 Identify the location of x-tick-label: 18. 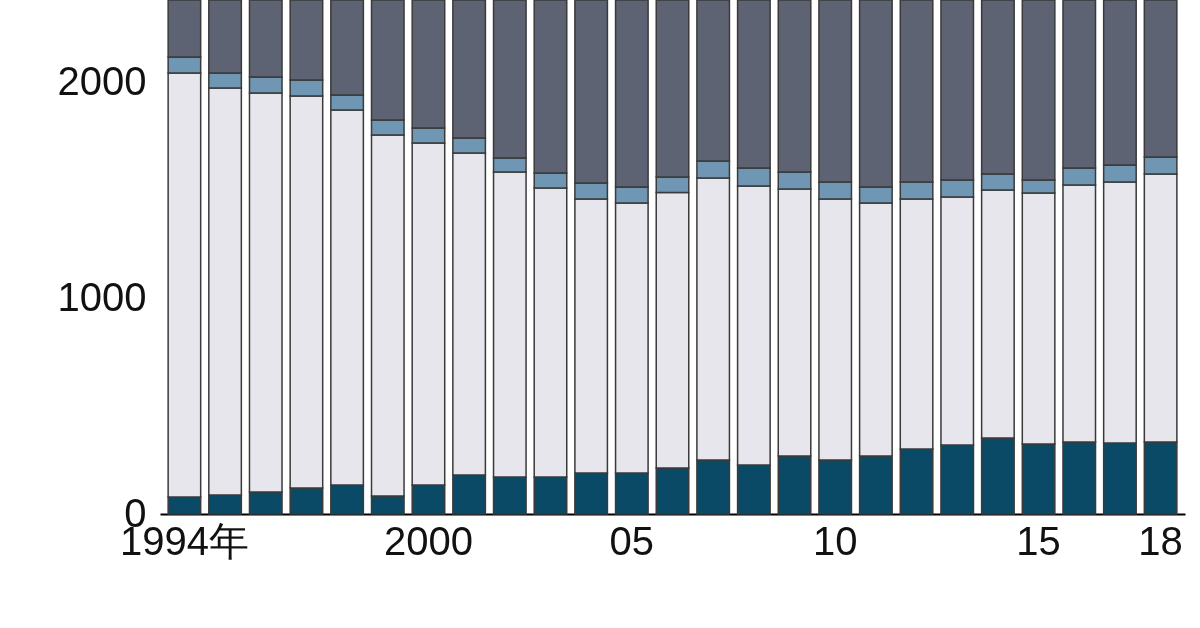
(1160, 540).